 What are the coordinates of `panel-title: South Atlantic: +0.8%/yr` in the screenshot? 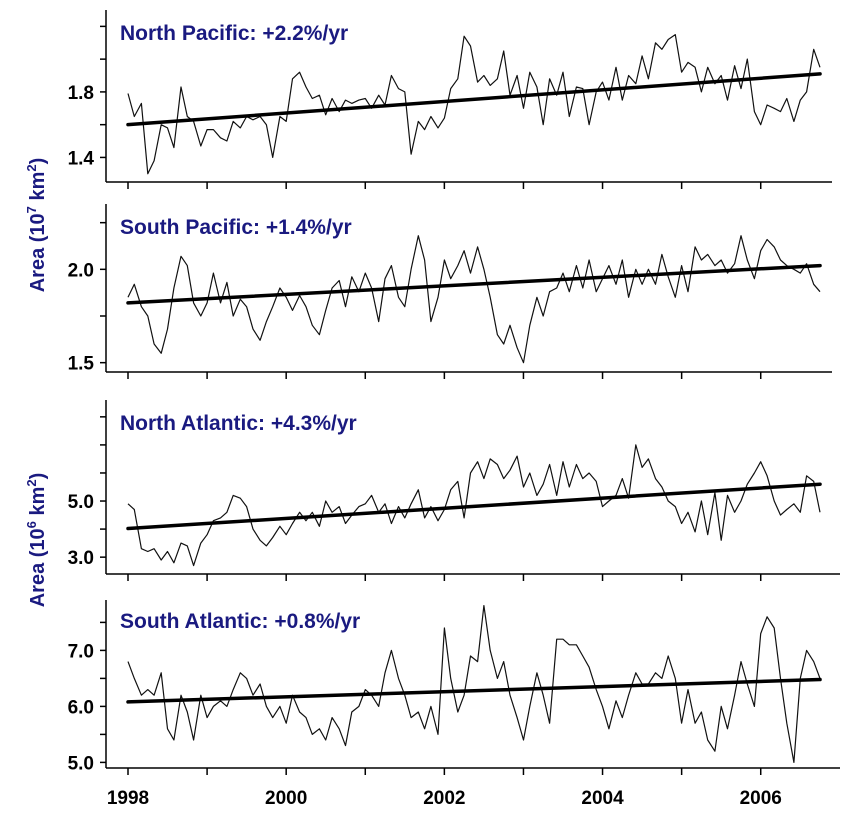 It's located at (240, 621).